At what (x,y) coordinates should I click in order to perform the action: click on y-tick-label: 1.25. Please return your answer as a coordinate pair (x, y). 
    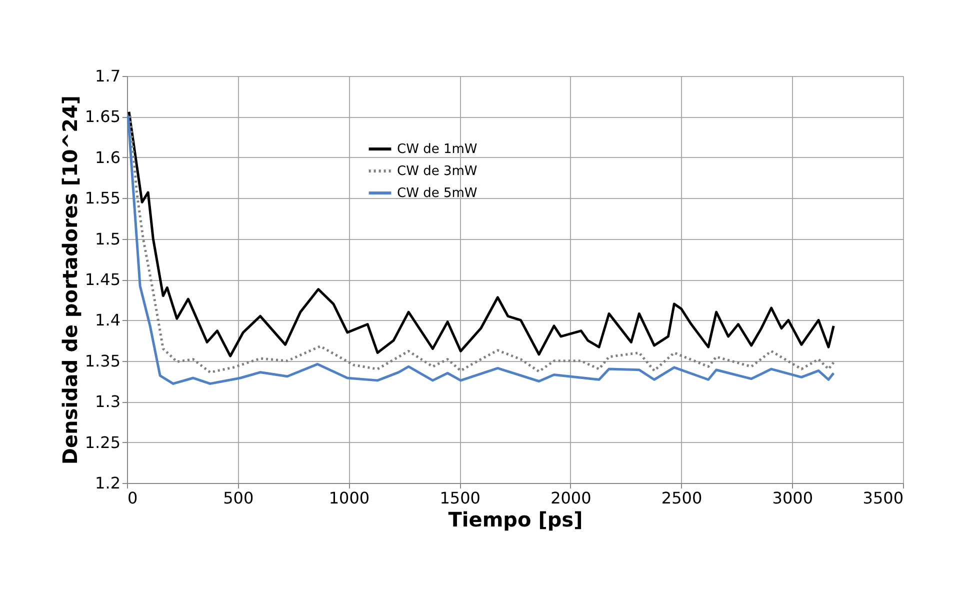
    Looking at the image, I should click on (102, 442).